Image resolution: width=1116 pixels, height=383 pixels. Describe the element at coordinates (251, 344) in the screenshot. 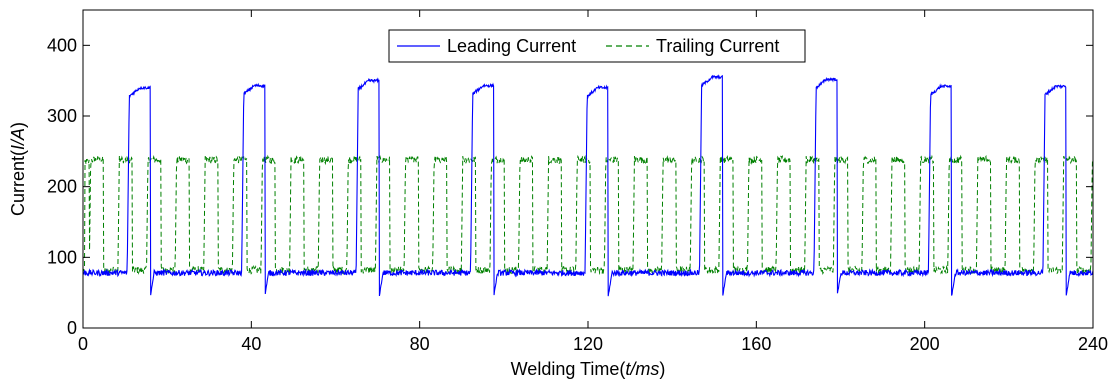

I see `x-tick-label: 40` at that location.